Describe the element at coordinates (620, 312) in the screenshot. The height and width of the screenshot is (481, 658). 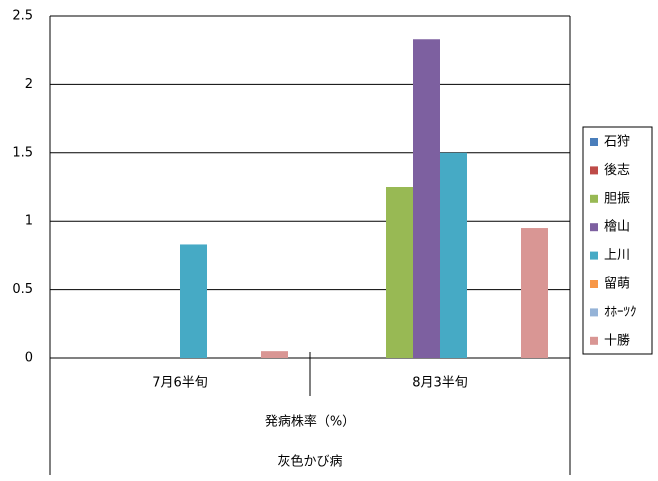
I see `legend-label: ｵﾎｰﾂｸ` at that location.